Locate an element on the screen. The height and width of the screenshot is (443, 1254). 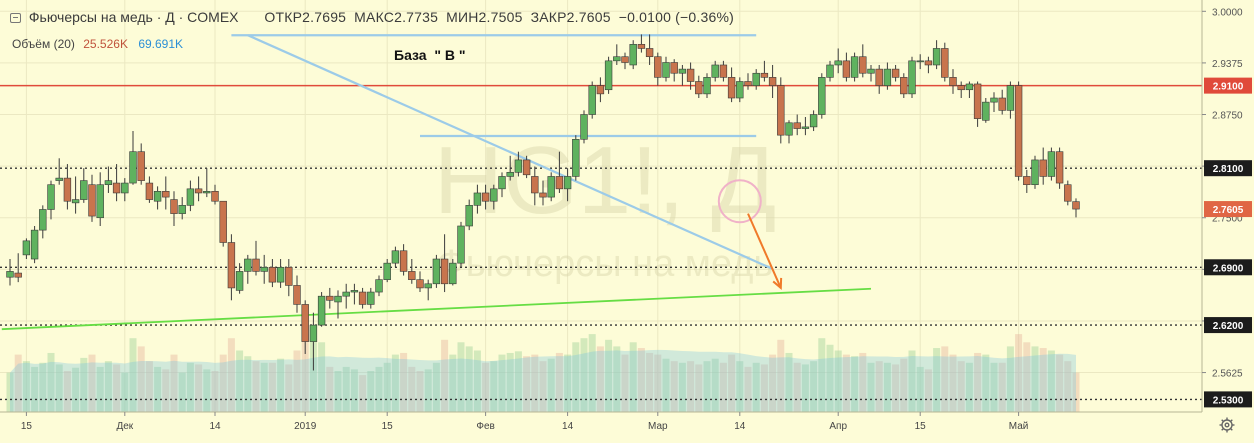
price-tick-label: 2.9375 is located at coordinates (1227, 64).